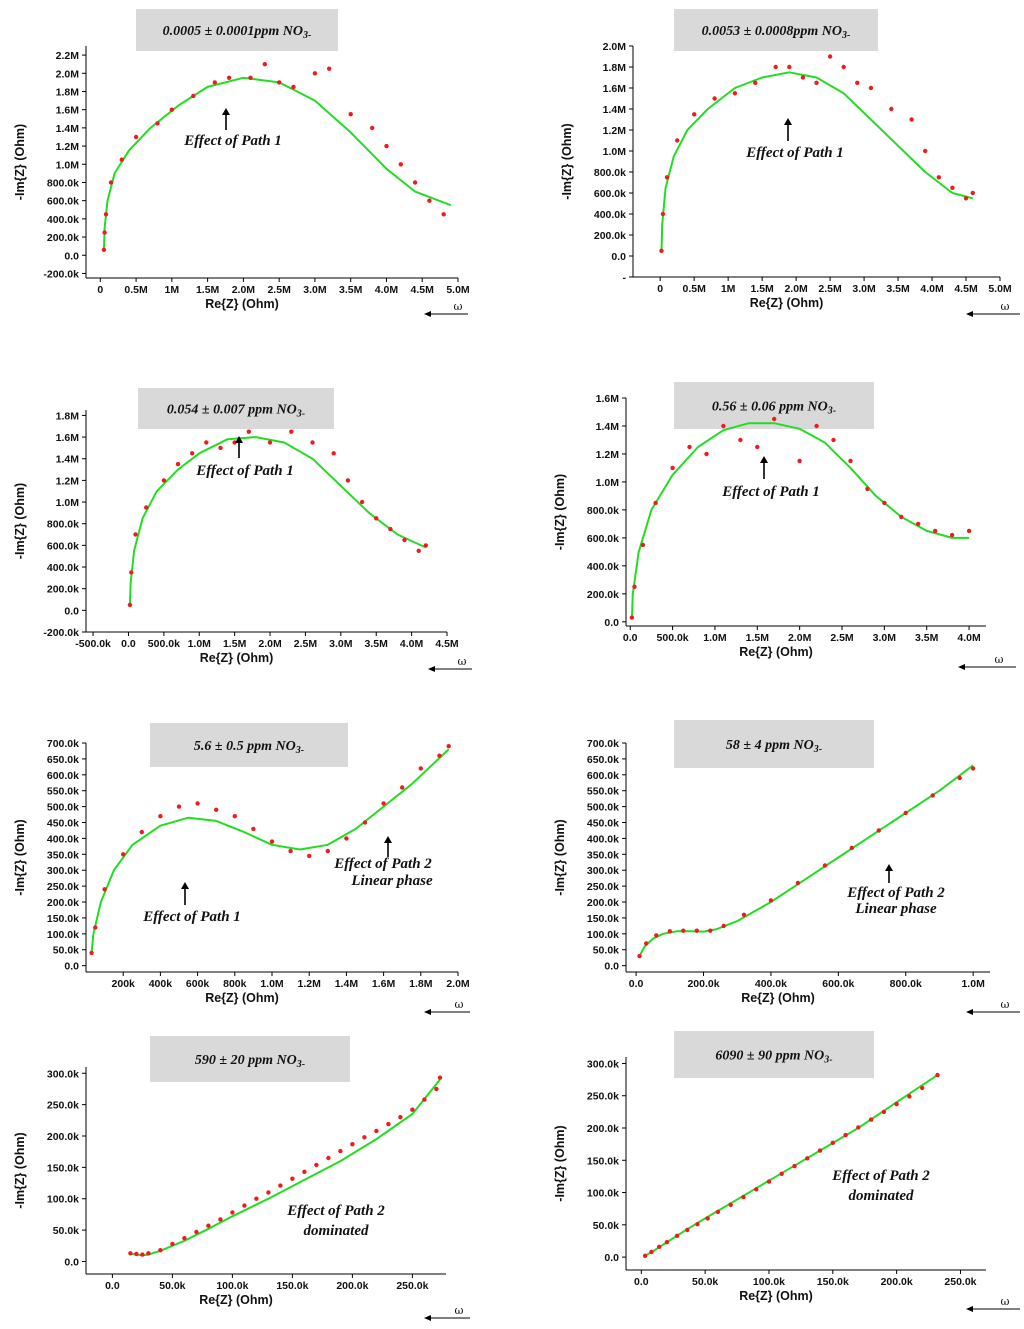 Image resolution: width=1024 pixels, height=1329 pixels. Describe the element at coordinates (128, 644) in the screenshot. I see `x-tick-label: 0.0` at that location.